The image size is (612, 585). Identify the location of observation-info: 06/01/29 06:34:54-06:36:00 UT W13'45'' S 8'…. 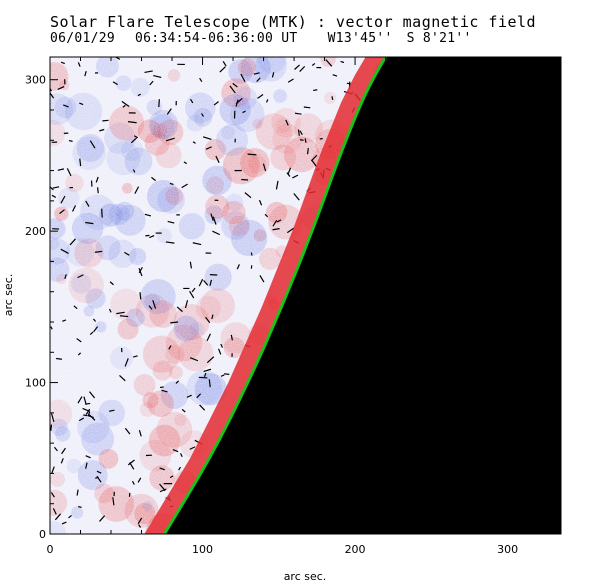
(261, 38).